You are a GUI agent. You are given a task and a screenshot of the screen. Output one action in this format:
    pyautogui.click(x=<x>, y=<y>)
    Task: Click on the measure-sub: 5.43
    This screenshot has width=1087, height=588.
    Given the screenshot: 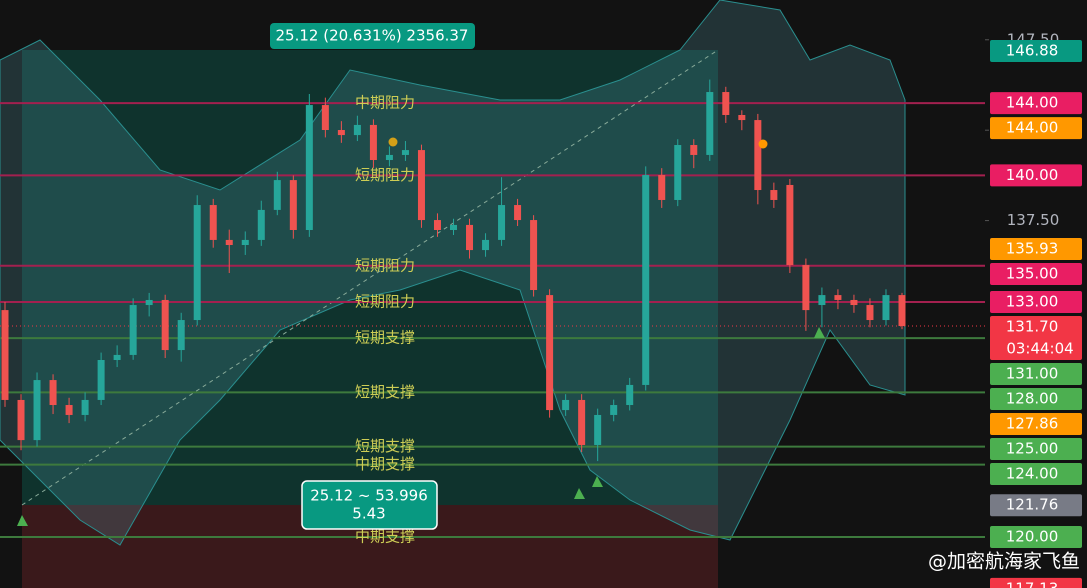 What is the action you would take?
    pyautogui.click(x=368, y=514)
    